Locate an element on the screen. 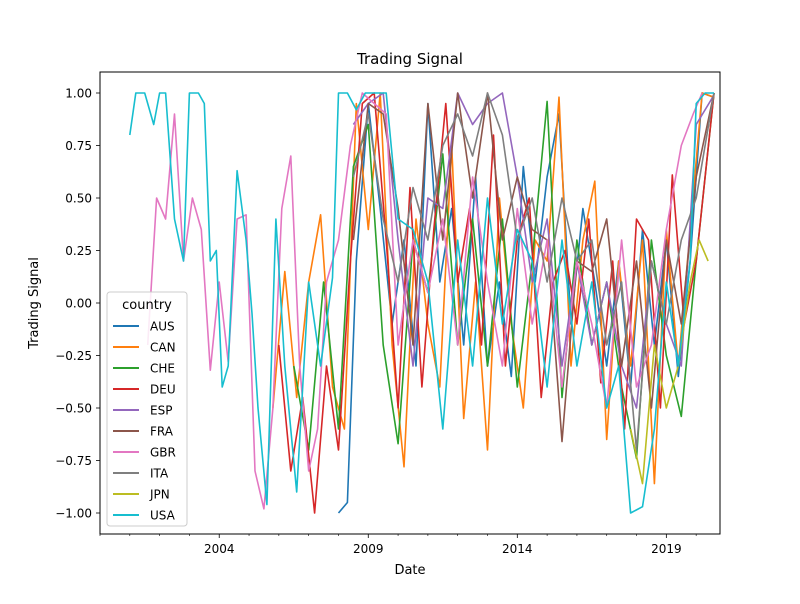  legend-title: country is located at coordinates (147, 305).